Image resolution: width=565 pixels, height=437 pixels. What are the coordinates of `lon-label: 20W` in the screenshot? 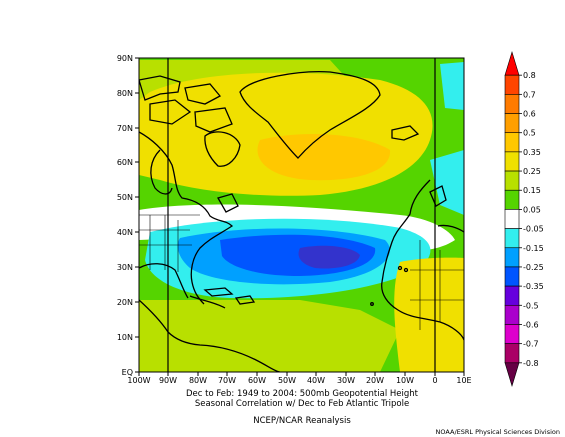 It's located at (375, 380).